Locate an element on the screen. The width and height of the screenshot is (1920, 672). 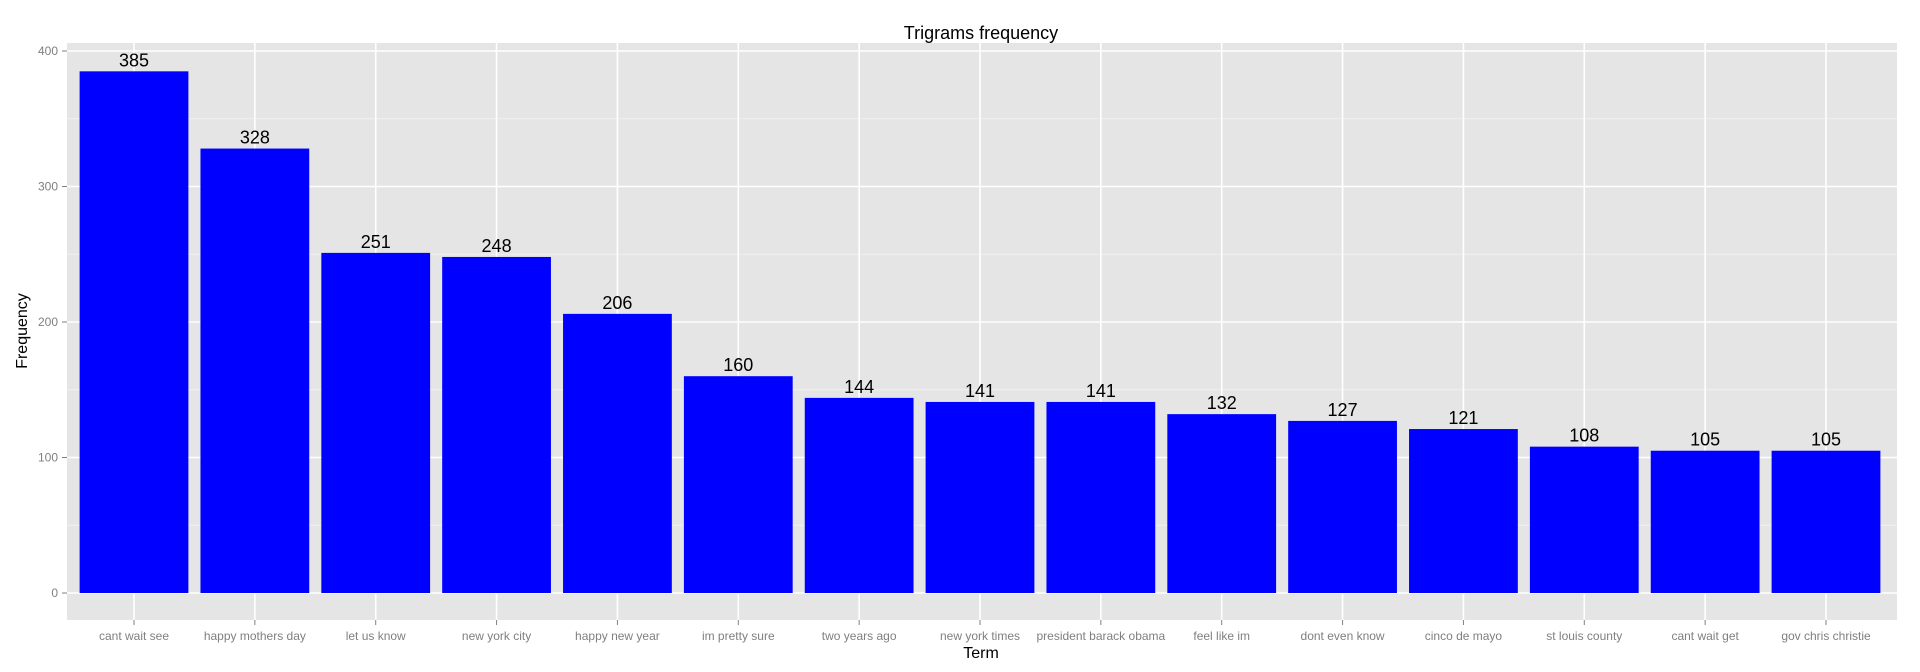
y-tick-label: 0 is located at coordinates (54, 593).